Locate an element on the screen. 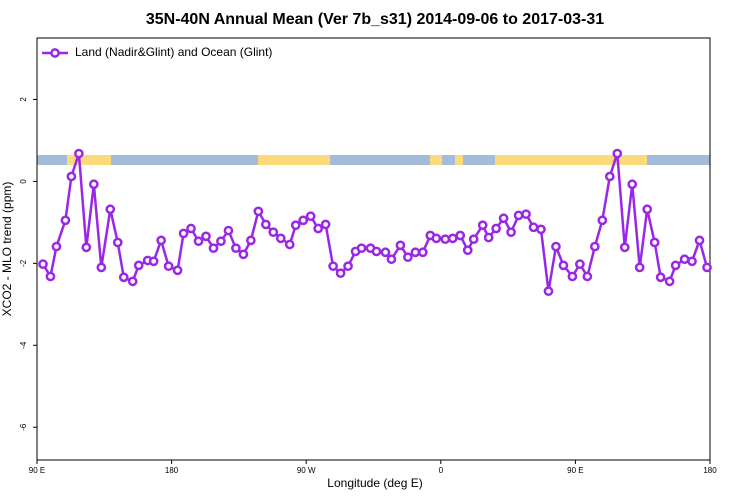  ocean-strip is located at coordinates (373, 160).